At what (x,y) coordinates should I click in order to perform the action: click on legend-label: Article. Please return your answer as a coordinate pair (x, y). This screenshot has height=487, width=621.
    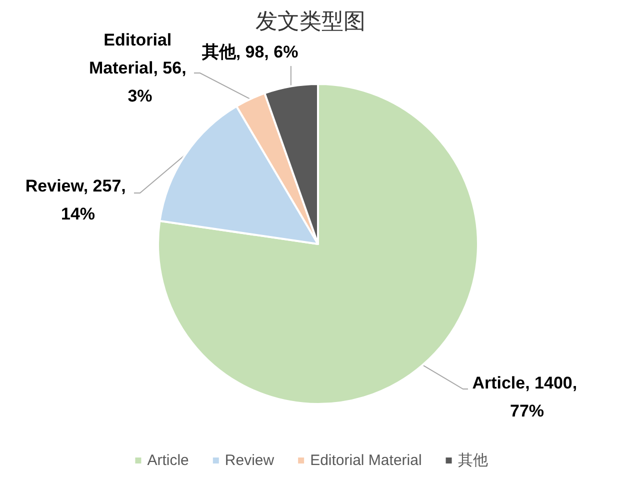
    Looking at the image, I should click on (168, 460).